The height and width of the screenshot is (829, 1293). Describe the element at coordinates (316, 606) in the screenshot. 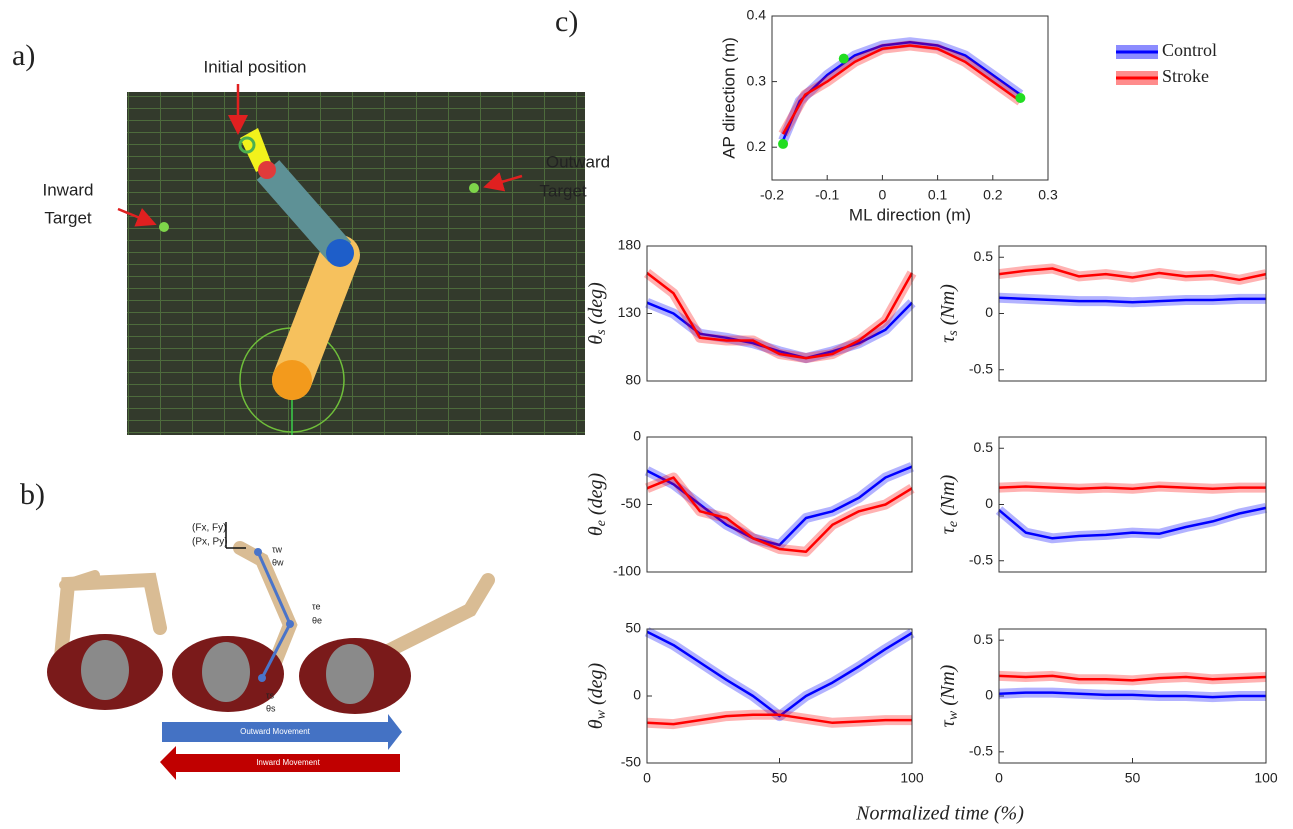

I see `annotation: τe` at that location.